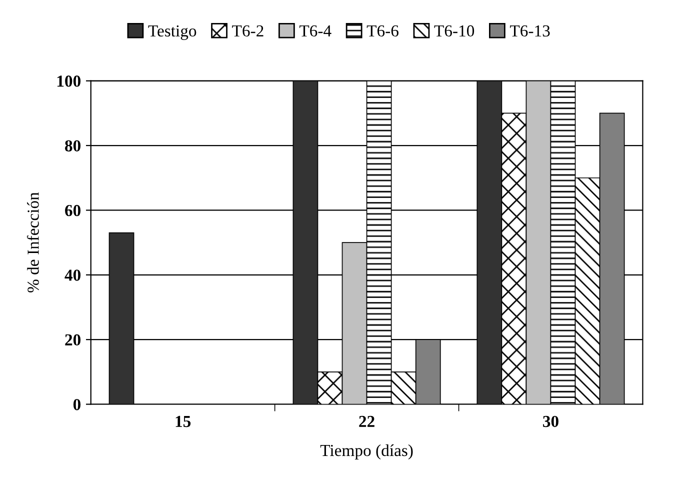 This screenshot has height=490, width=673. What do you see at coordinates (366, 452) in the screenshot?
I see `x-axis-title: Tiempo (días)` at bounding box center [366, 452].